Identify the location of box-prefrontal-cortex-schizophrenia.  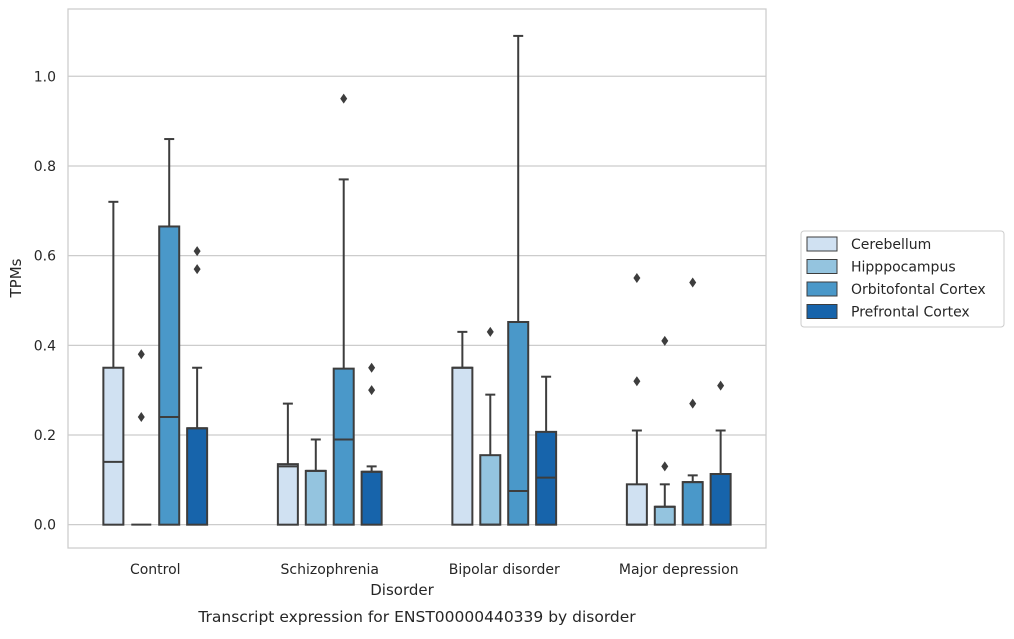
(371, 444).